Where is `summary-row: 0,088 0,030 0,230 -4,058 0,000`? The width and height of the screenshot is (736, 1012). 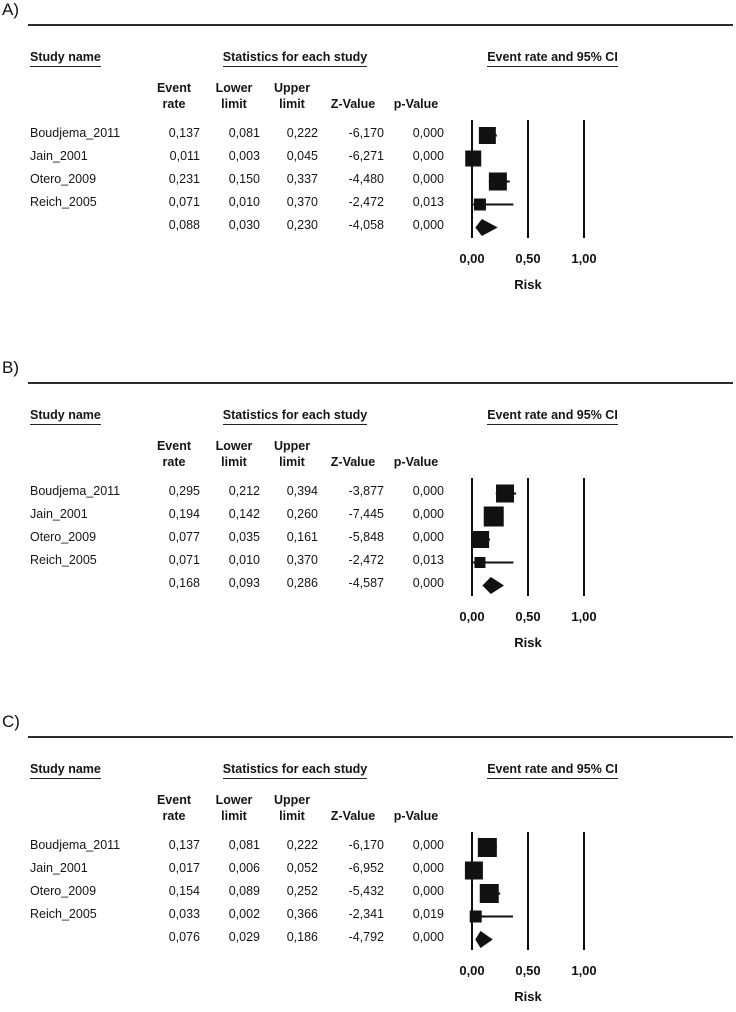
summary-row: 0,088 0,030 0,230 -4,058 0,000 is located at coordinates (230, 225).